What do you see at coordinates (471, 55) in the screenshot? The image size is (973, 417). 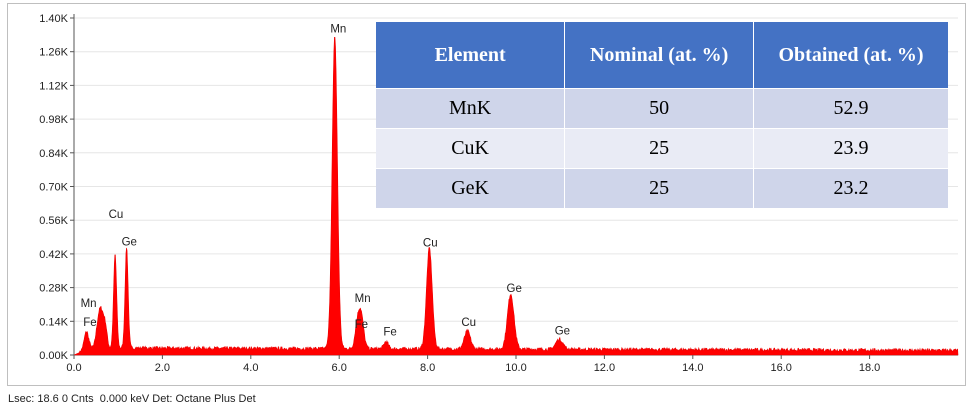 I see `header-element: Element` at bounding box center [471, 55].